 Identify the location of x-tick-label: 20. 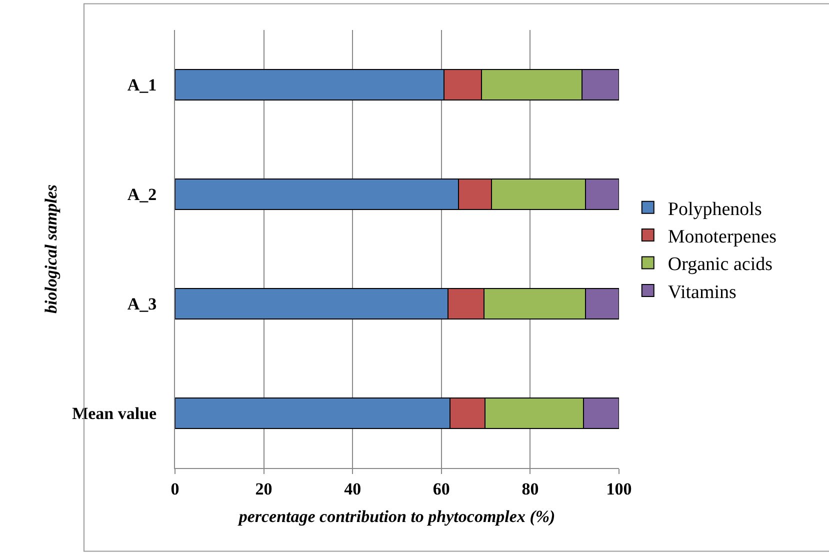
(263, 488).